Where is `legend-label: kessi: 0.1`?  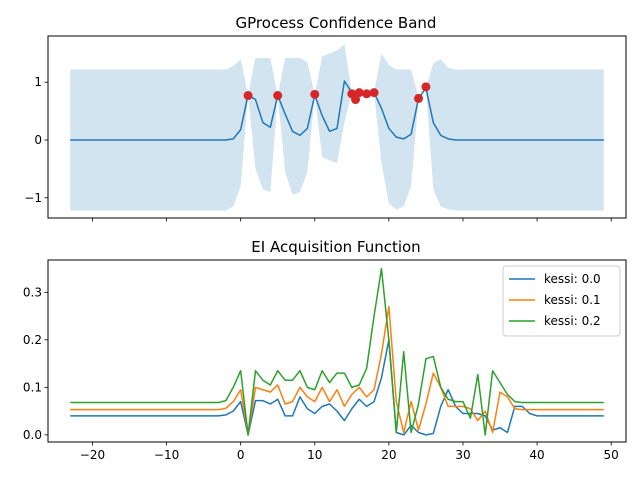 legend-label: kessi: 0.1 is located at coordinates (572, 300).